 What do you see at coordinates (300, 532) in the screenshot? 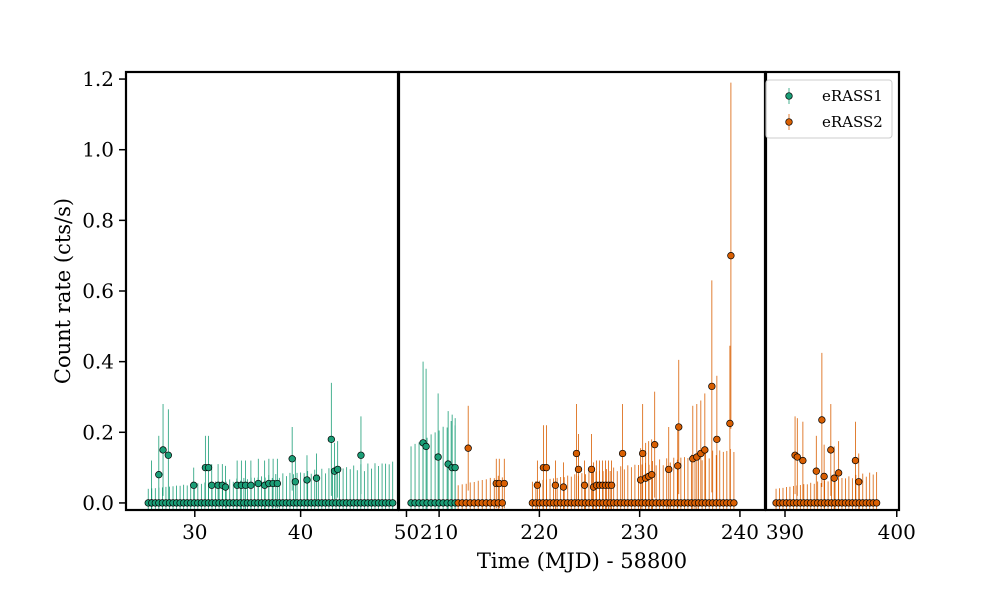
I see `x-tick-label: 40` at bounding box center [300, 532].